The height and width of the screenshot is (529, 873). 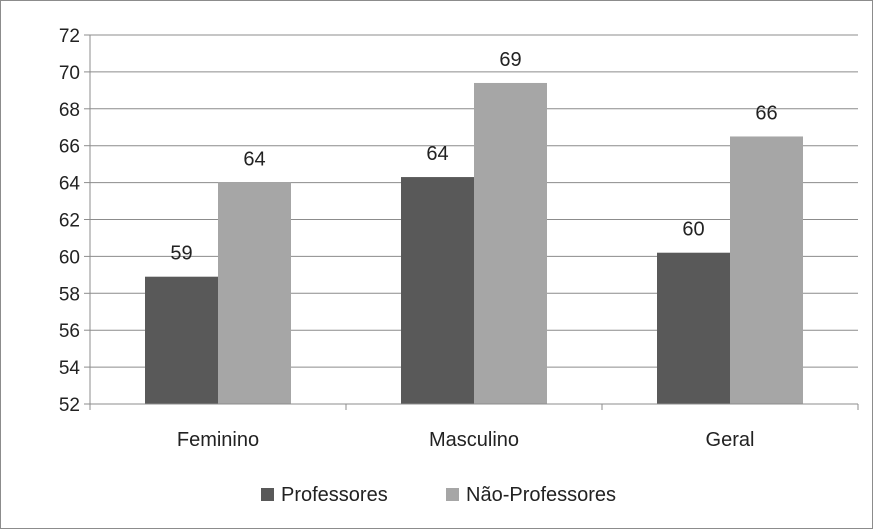 What do you see at coordinates (510, 60) in the screenshot?
I see `data-label: 69` at bounding box center [510, 60].